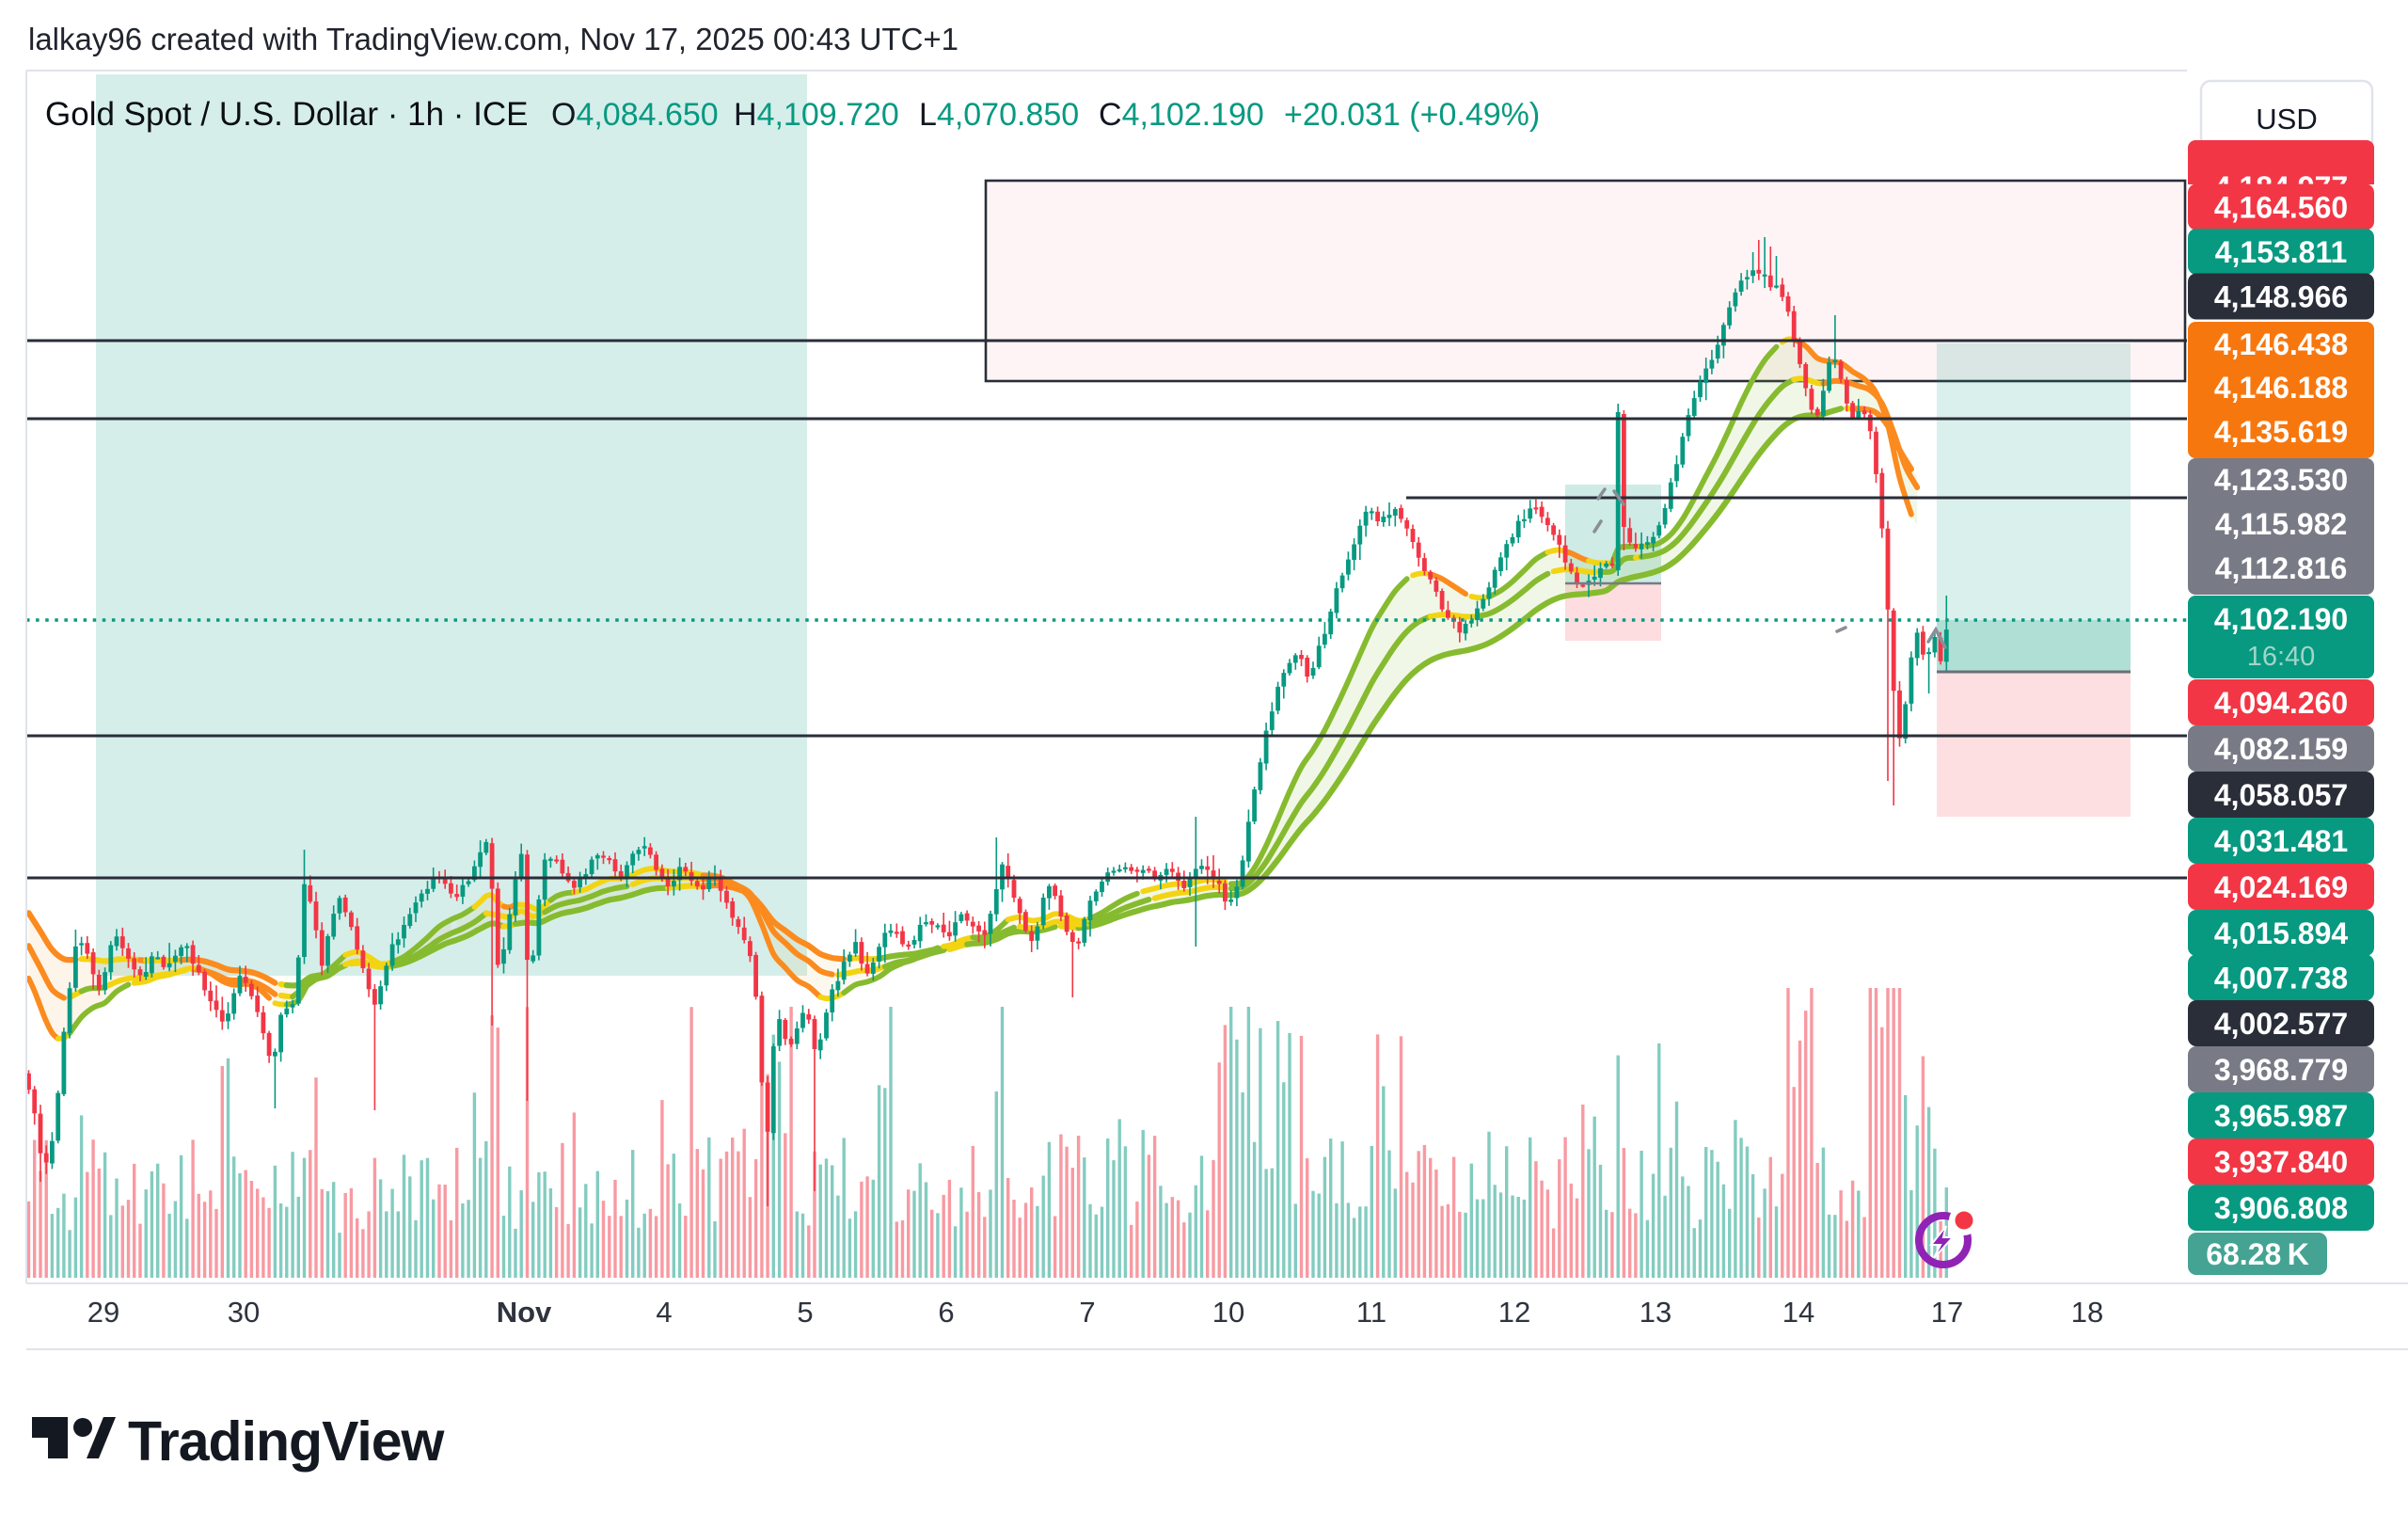  I want to click on svg-text: 17, so click(1947, 1312).